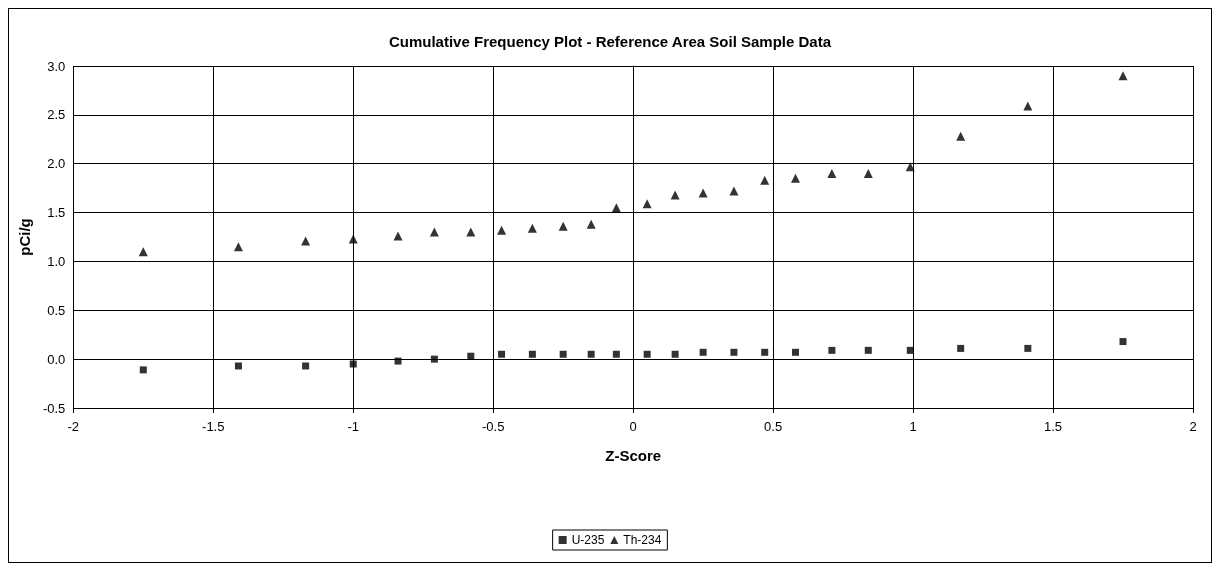 This screenshot has height=571, width=1220. Describe the element at coordinates (56, 261) in the screenshot. I see `y-tick-label: 1.0` at that location.